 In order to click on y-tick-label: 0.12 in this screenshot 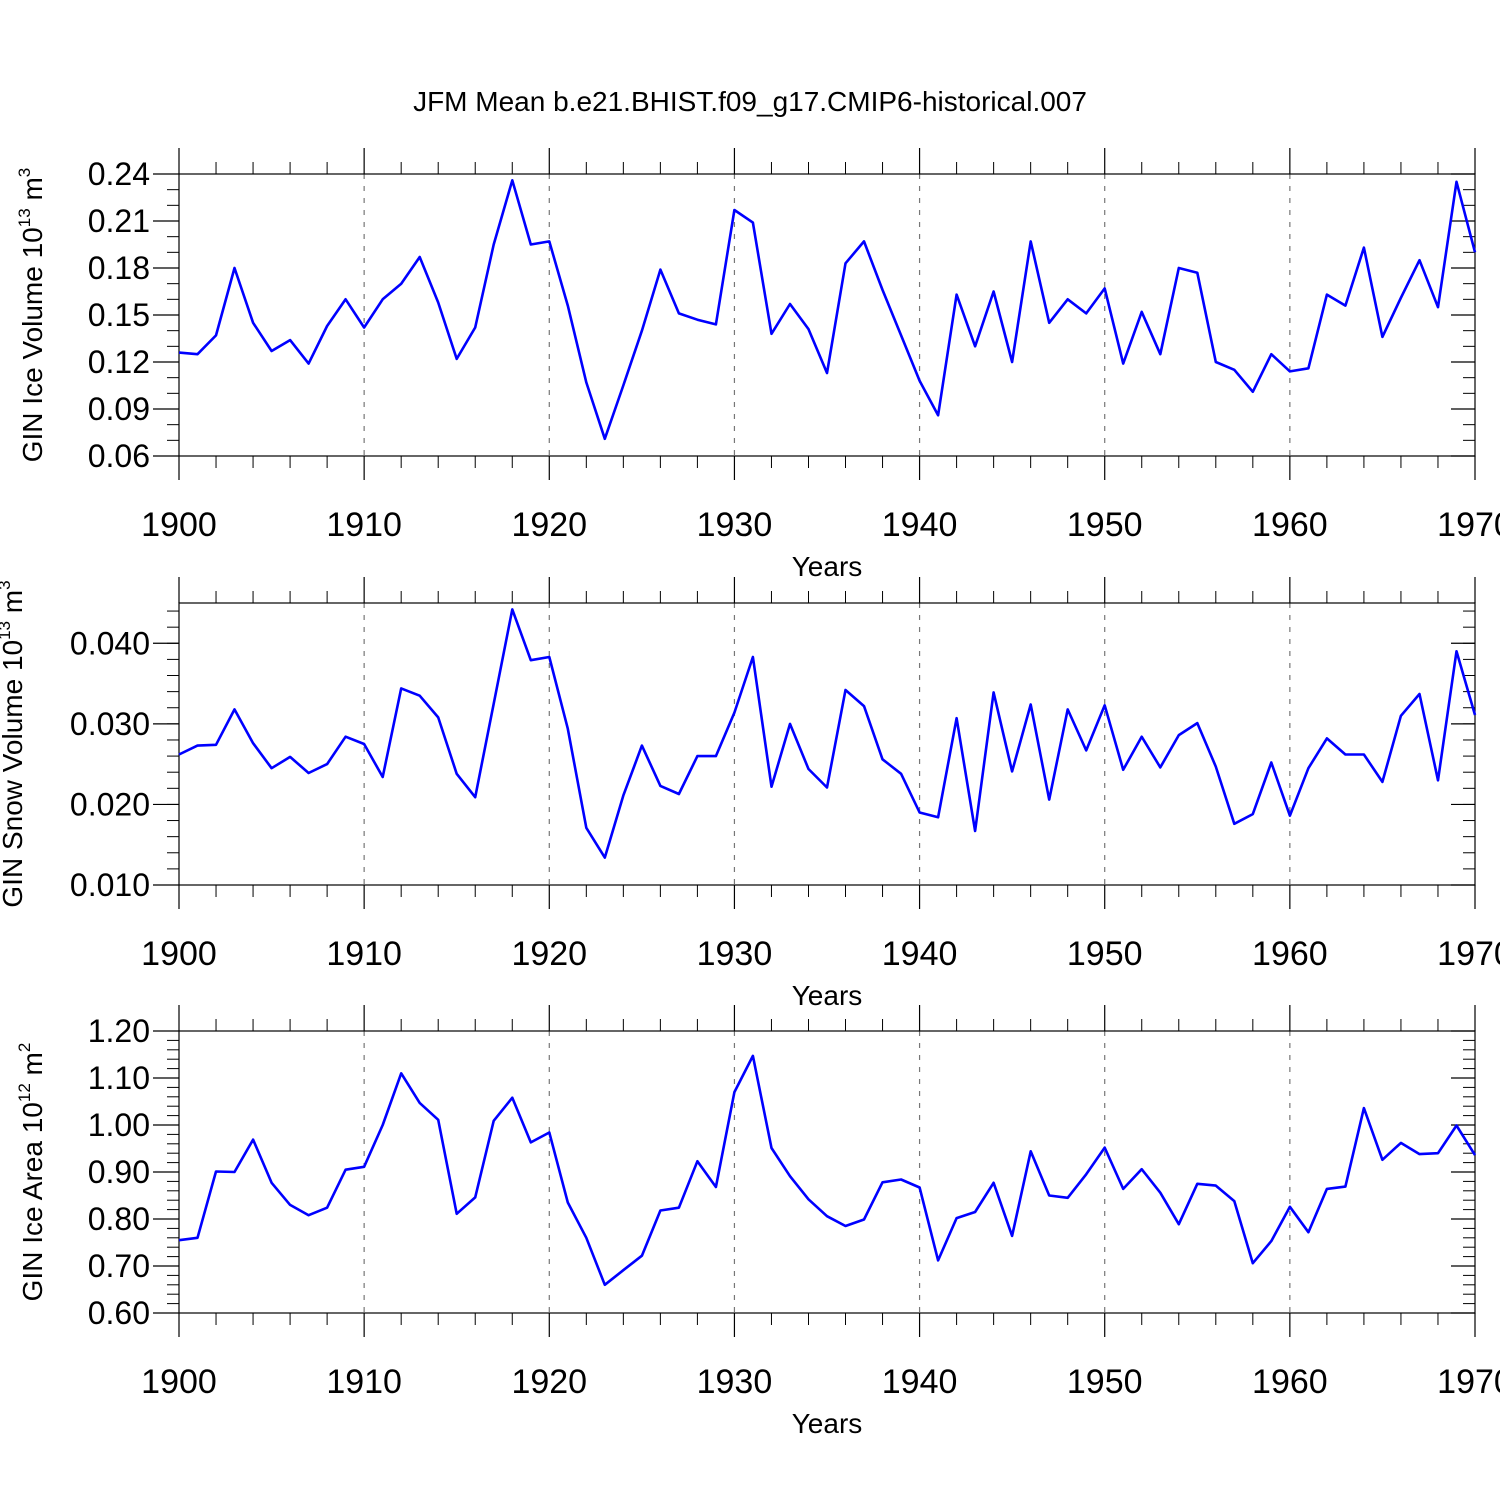, I will do `click(119, 362)`.